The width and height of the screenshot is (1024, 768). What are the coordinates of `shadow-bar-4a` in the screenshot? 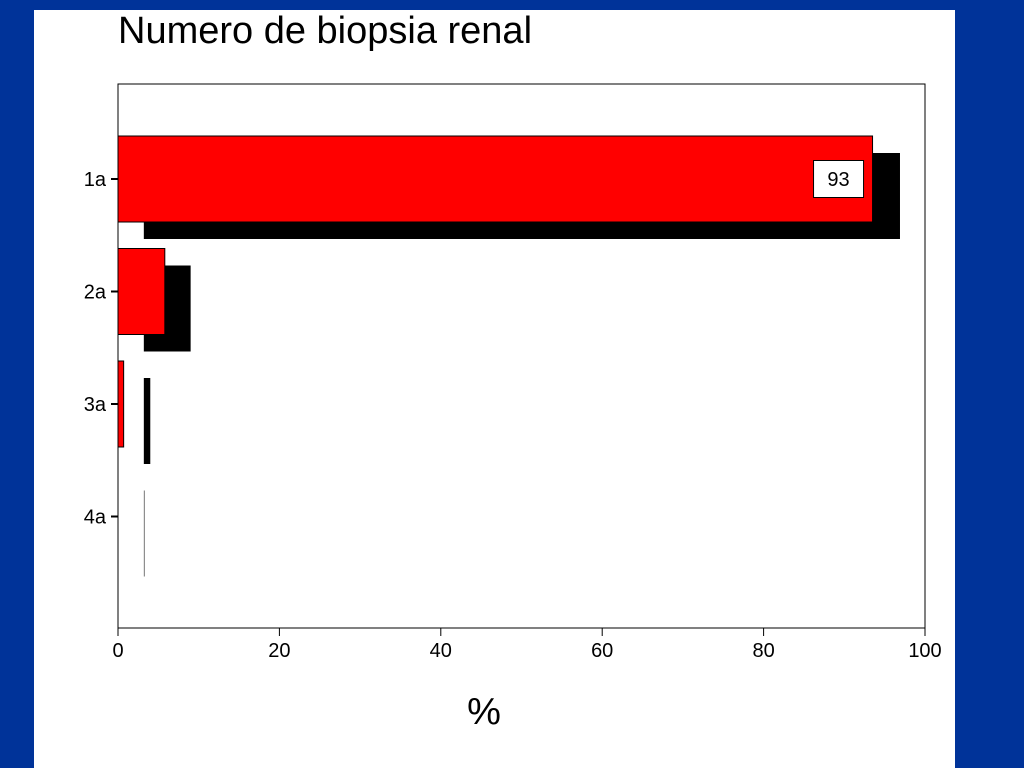 It's located at (144, 533).